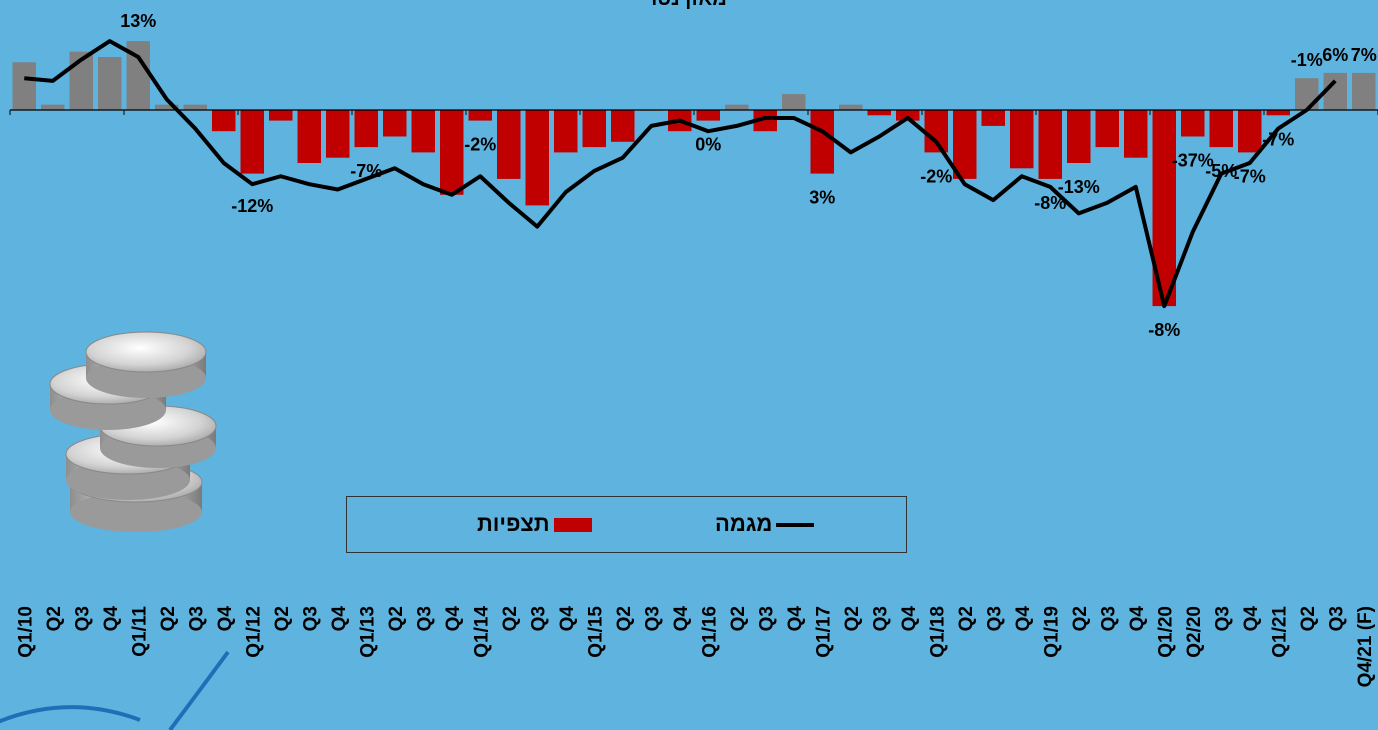 The image size is (1378, 730). What do you see at coordinates (1221, 171) in the screenshot?
I see `data-label: -5%` at bounding box center [1221, 171].